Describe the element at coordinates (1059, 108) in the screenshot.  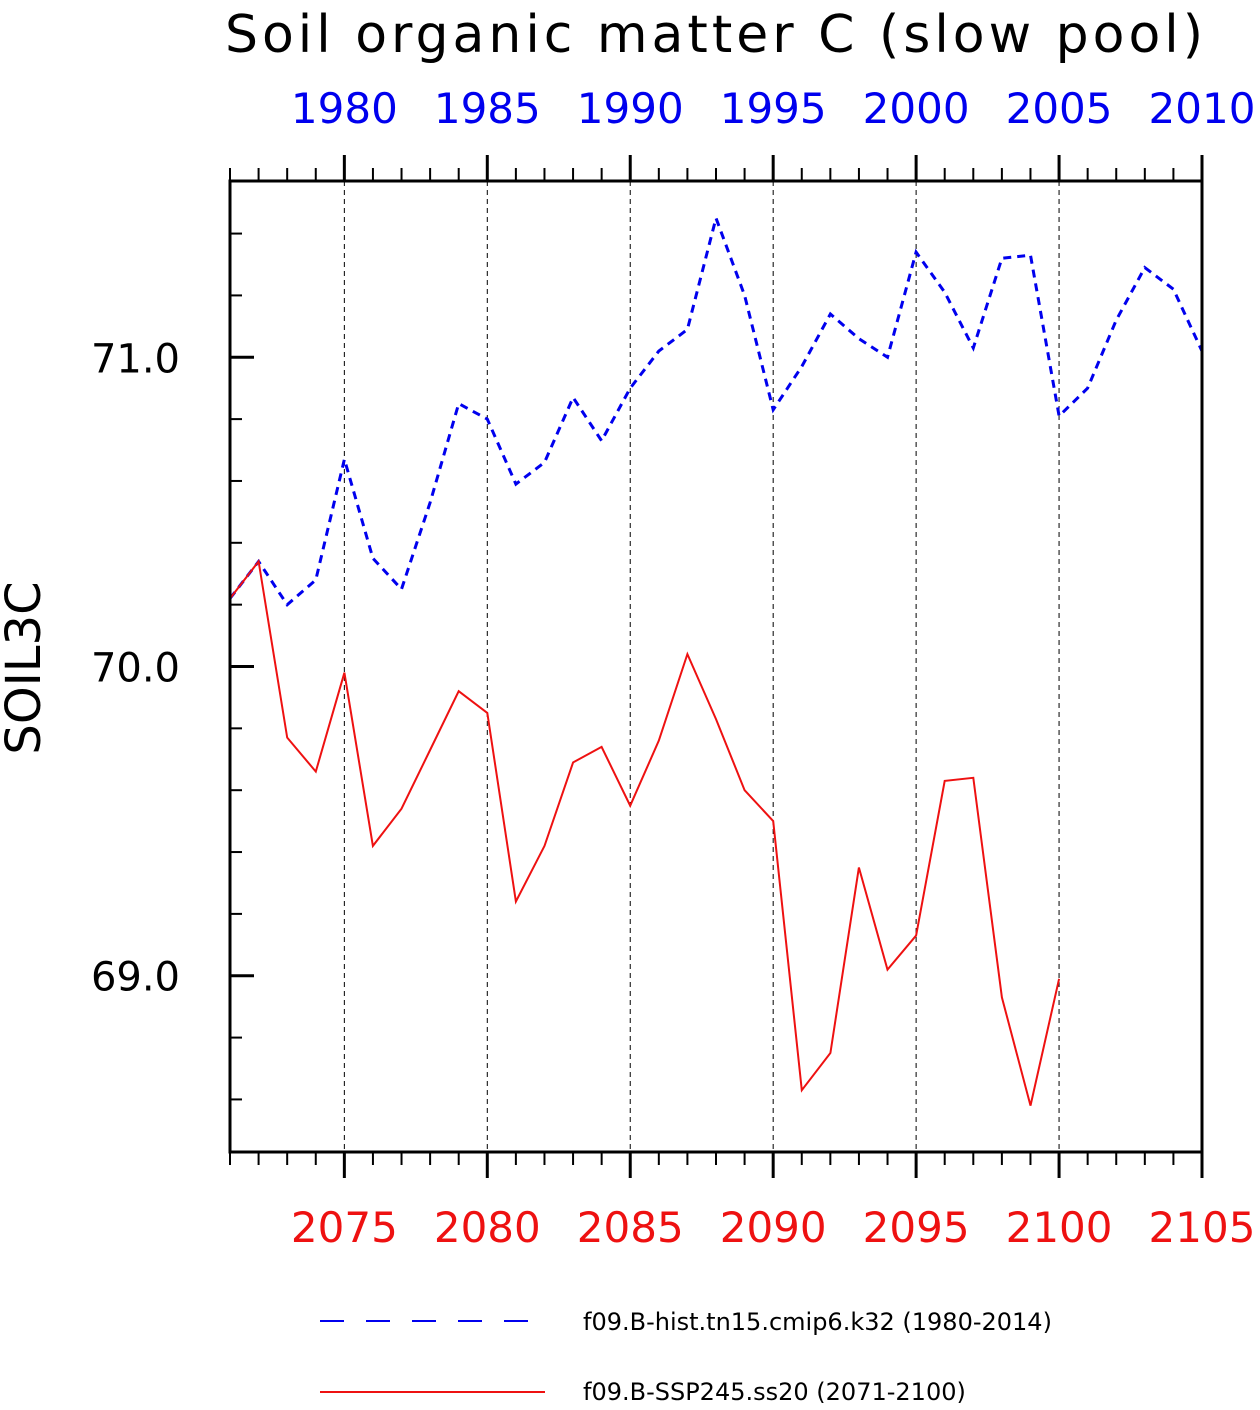
I see `top-x-tick-label: 2005` at that location.